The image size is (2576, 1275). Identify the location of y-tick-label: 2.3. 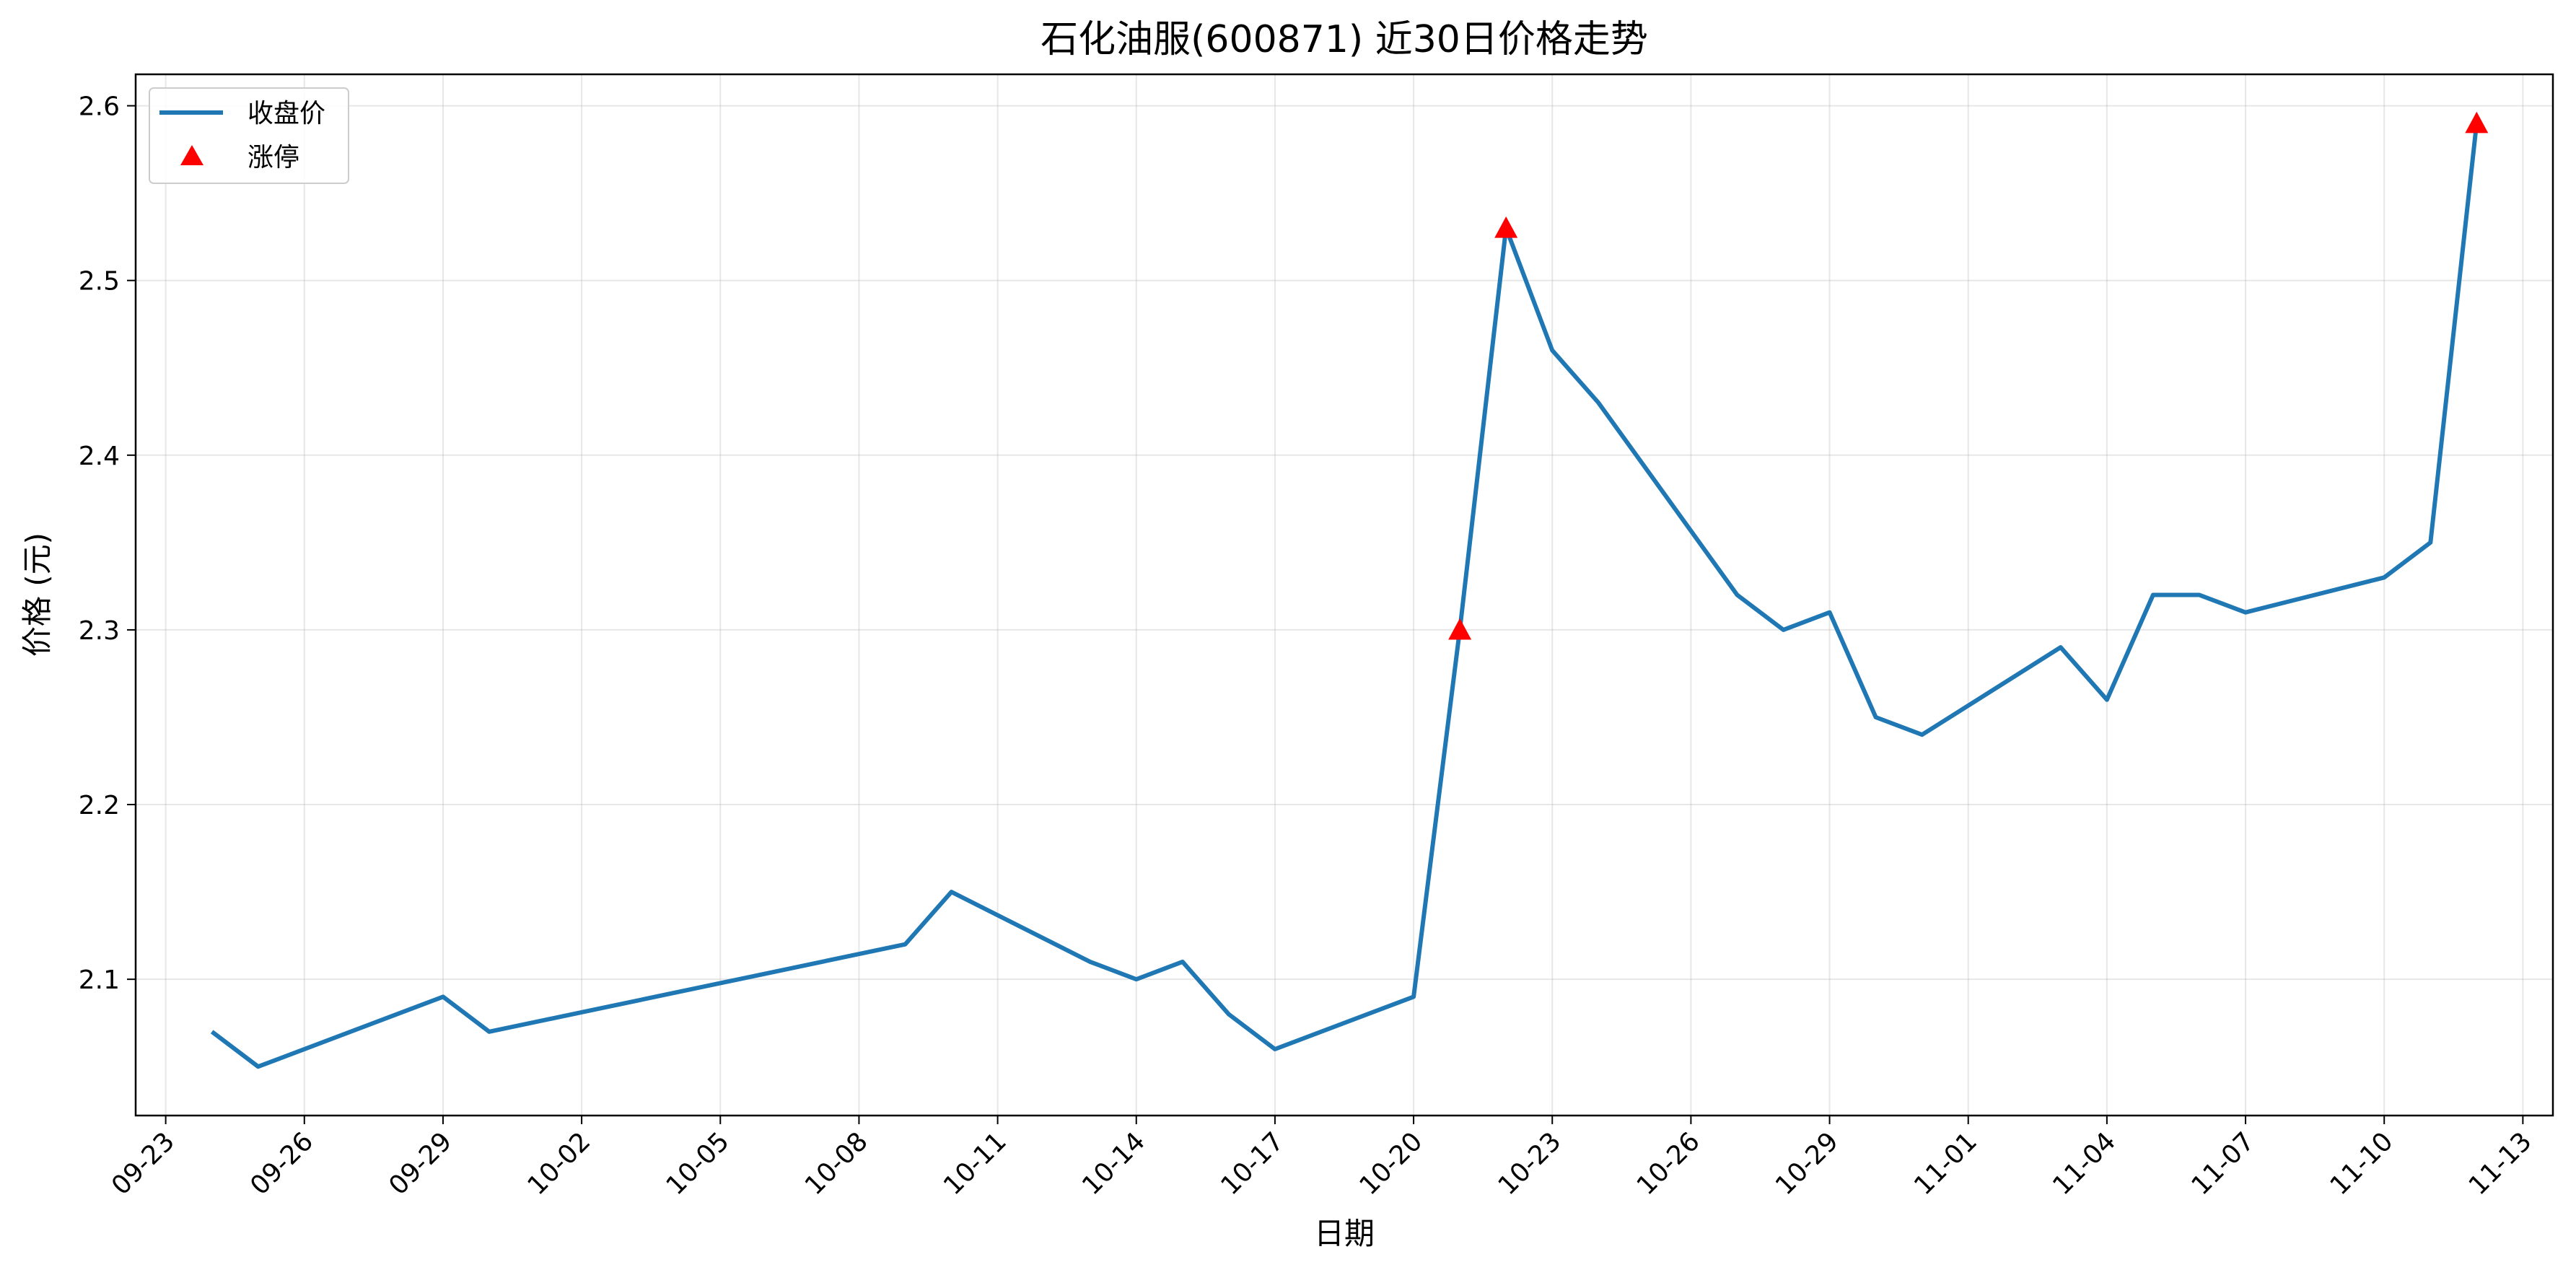
(99, 631).